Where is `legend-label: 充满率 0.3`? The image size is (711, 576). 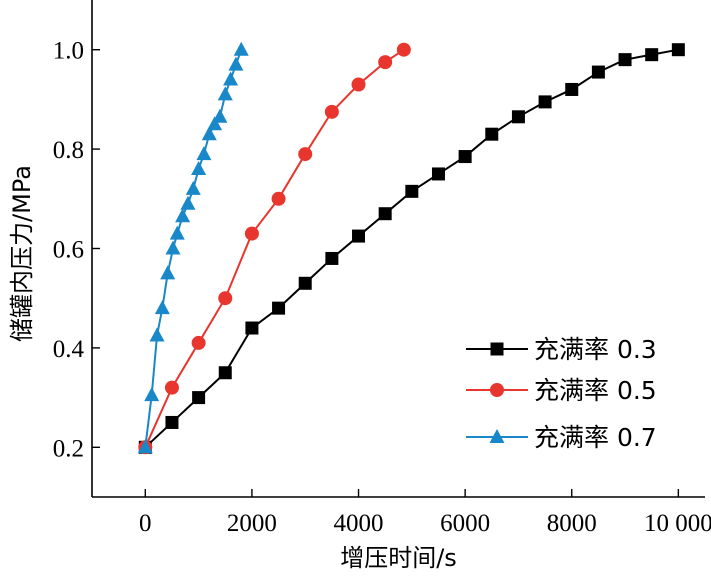 legend-label: 充满率 0.3 is located at coordinates (595, 349).